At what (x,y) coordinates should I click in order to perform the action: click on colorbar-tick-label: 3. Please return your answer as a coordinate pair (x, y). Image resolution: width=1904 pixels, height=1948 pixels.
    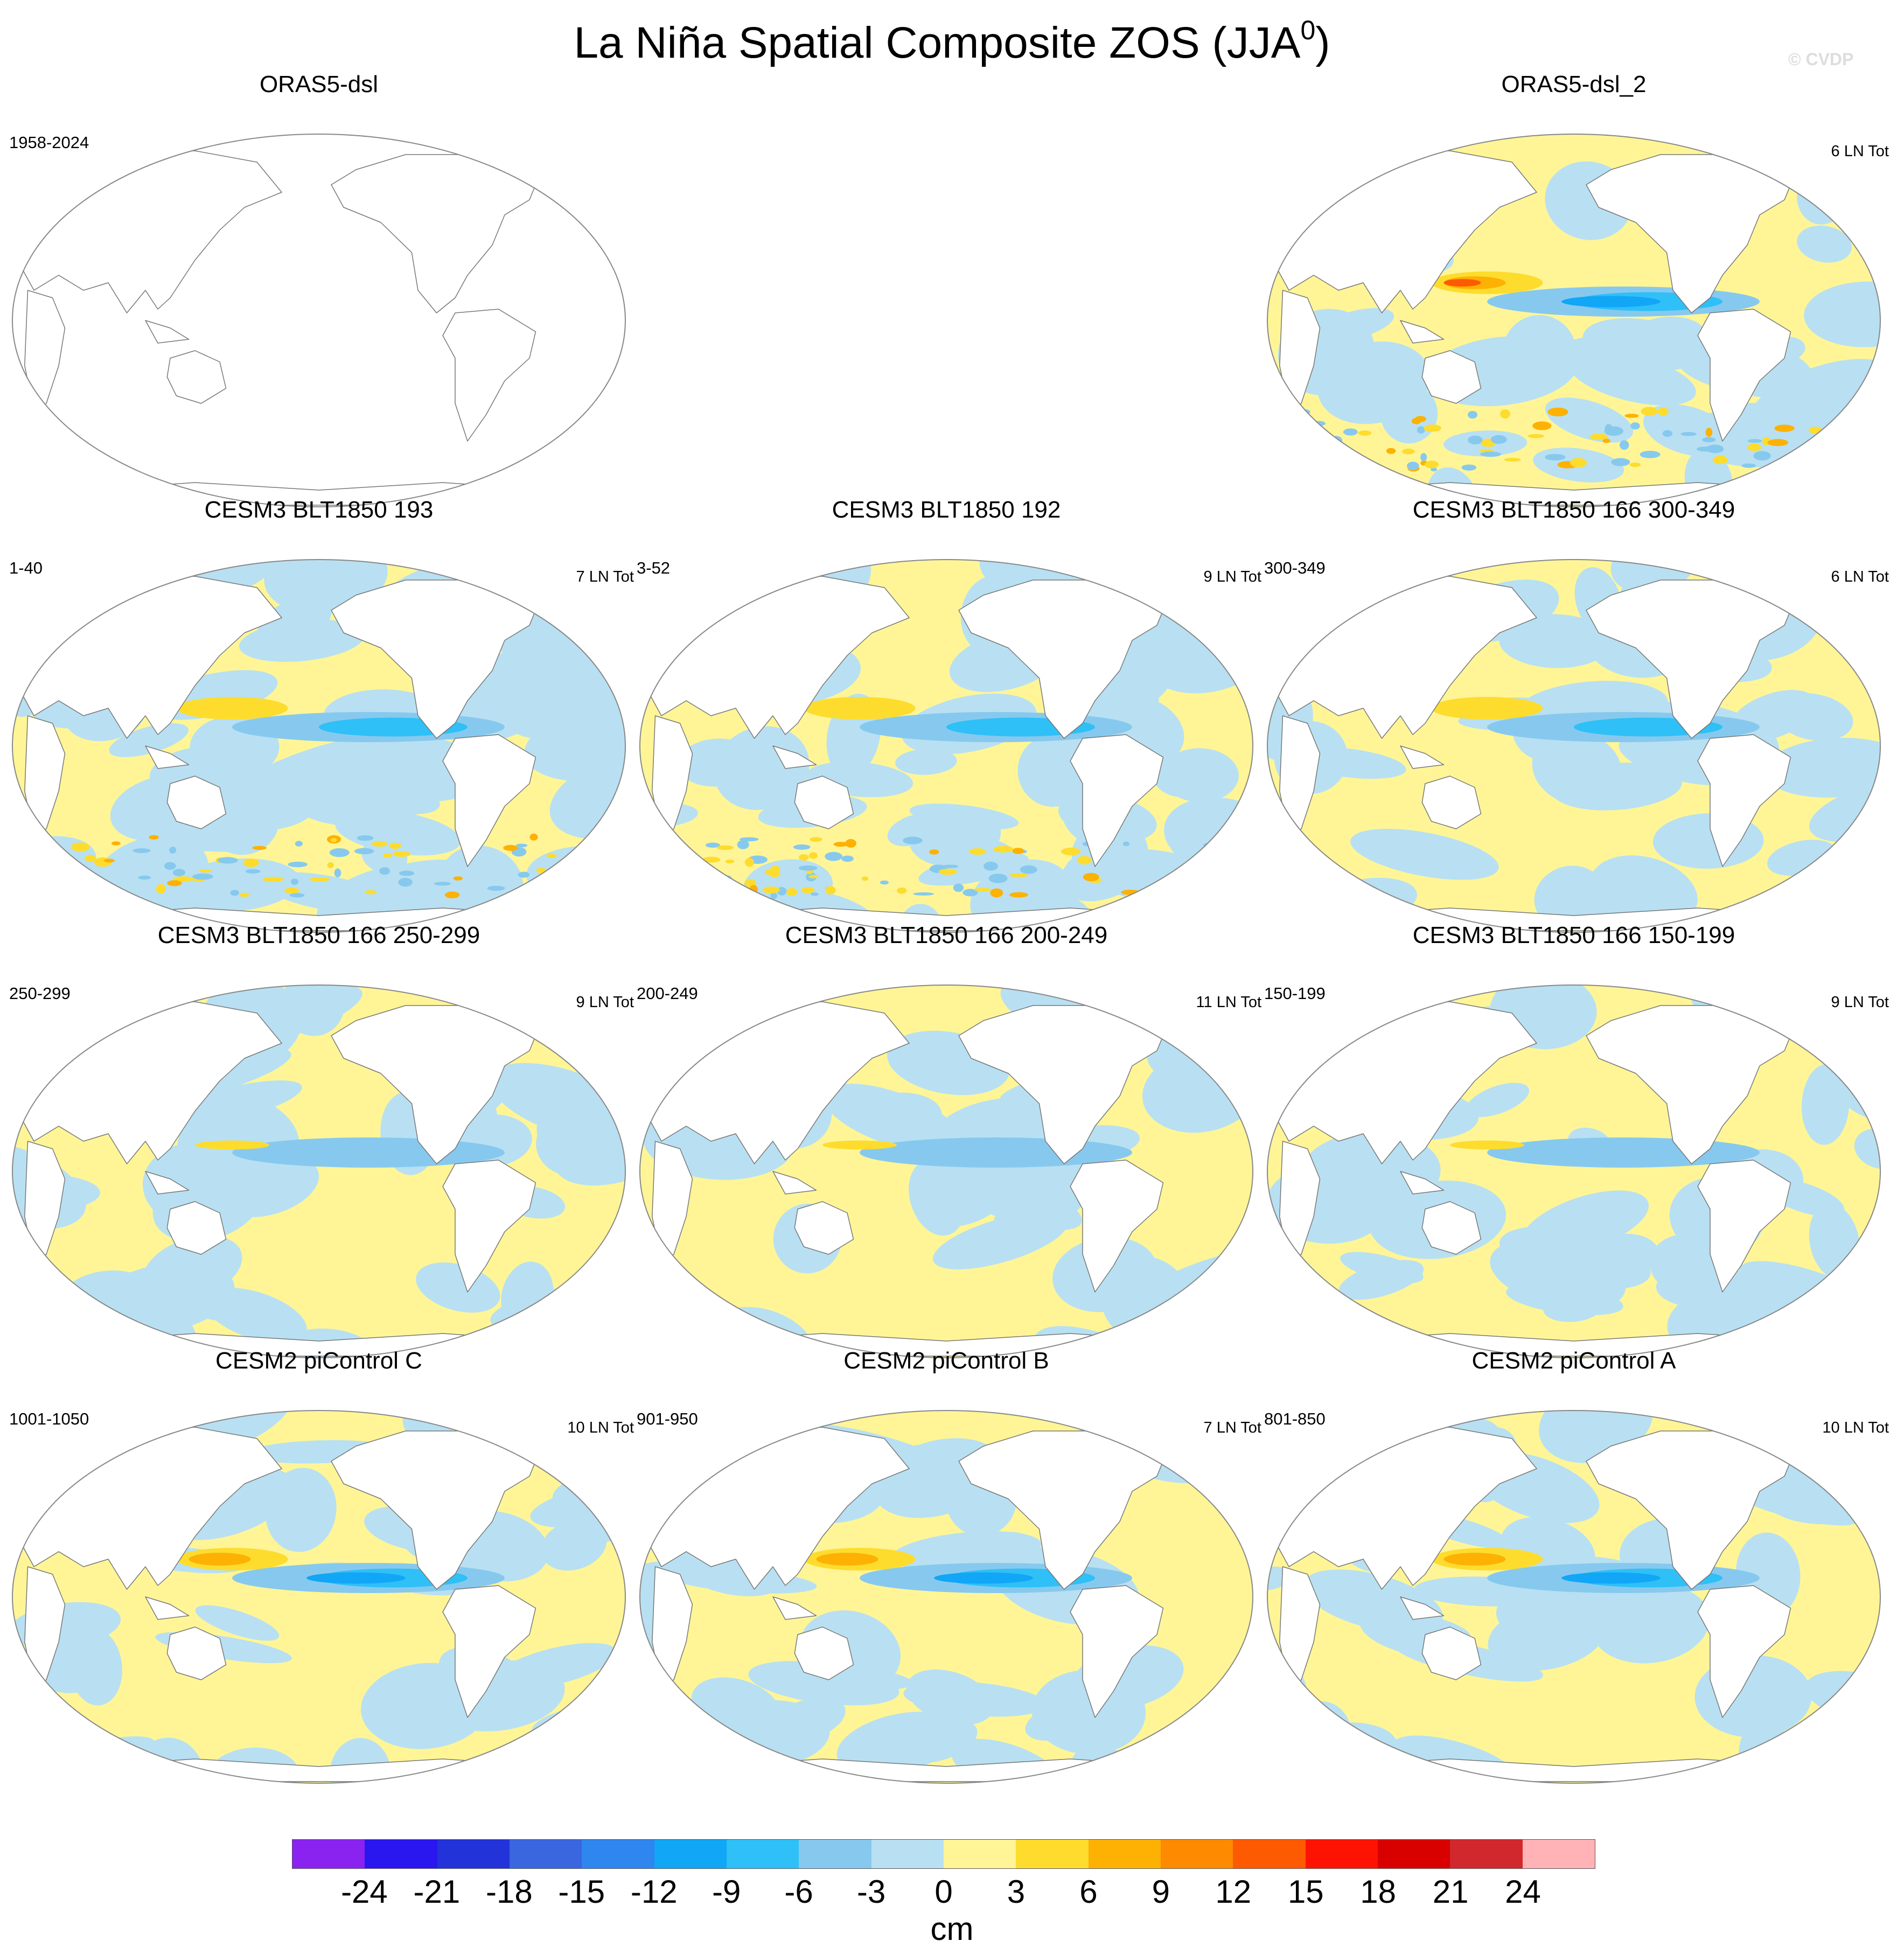
    Looking at the image, I should click on (1017, 1892).